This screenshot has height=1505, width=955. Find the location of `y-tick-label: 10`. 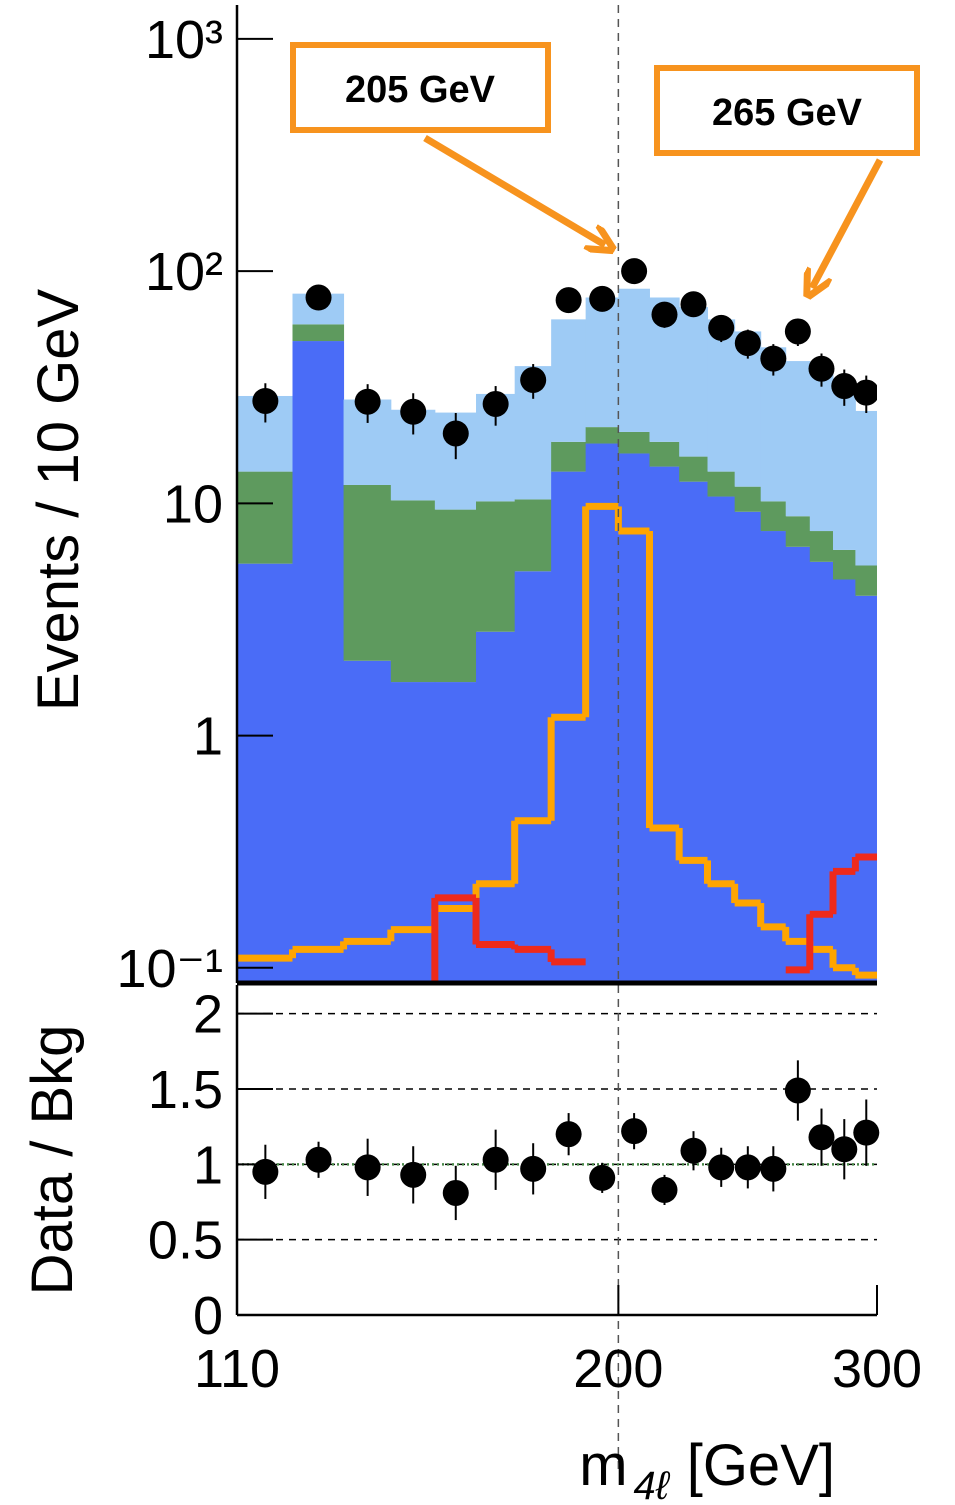

y-tick-label: 10 is located at coordinates (193, 504).